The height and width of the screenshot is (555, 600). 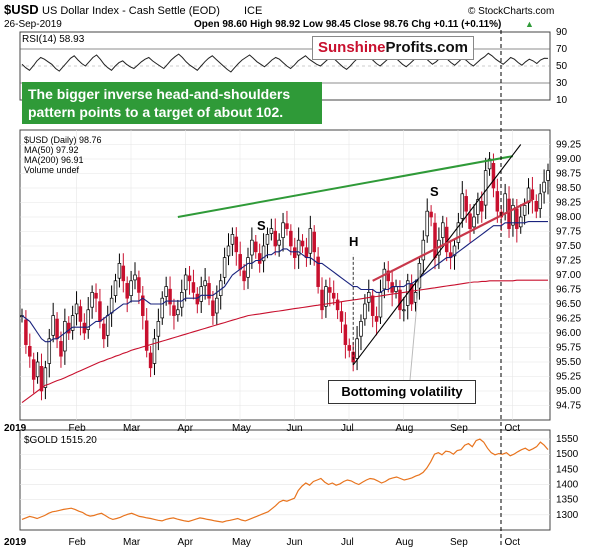 I want to click on price-tick-label: 98.75, so click(x=568, y=174).